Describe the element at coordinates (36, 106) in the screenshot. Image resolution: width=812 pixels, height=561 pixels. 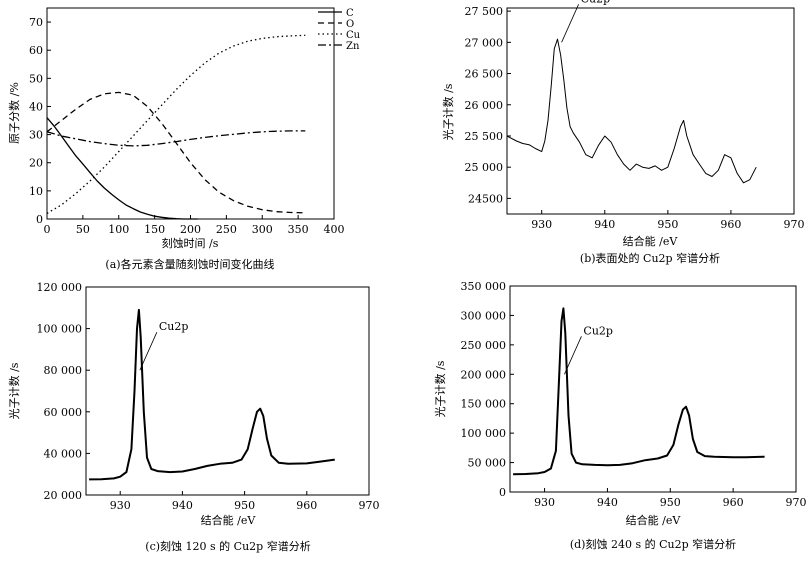
I see `y-tick-label: 40` at that location.